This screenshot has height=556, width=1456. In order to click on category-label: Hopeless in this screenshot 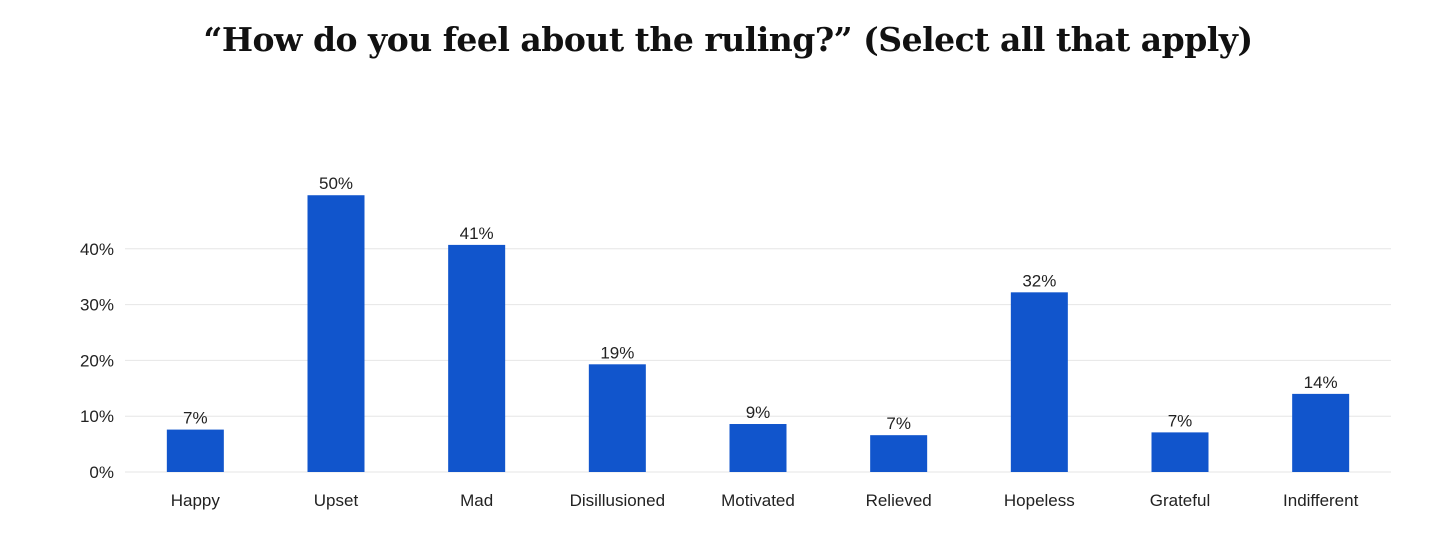, I will do `click(1039, 500)`.